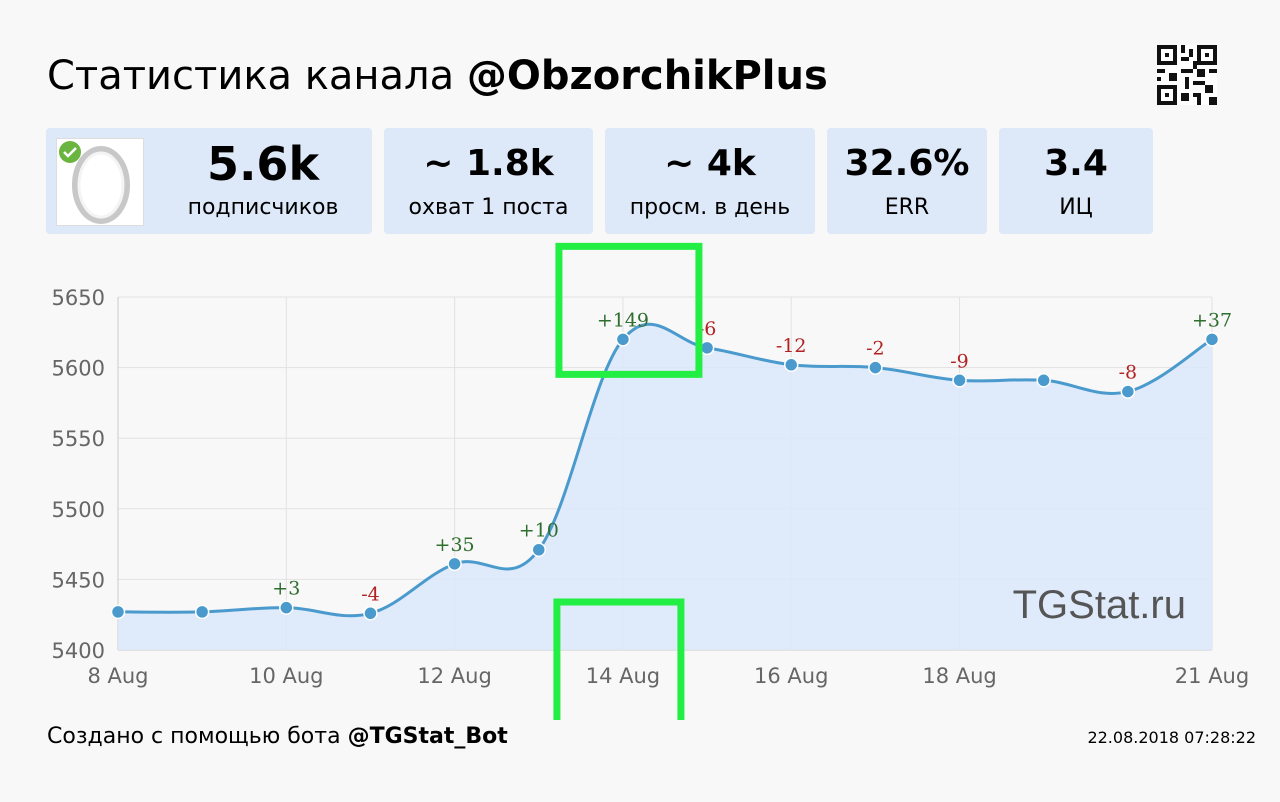 The width and height of the screenshot is (1280, 802). I want to click on data-label: -9, so click(959, 361).